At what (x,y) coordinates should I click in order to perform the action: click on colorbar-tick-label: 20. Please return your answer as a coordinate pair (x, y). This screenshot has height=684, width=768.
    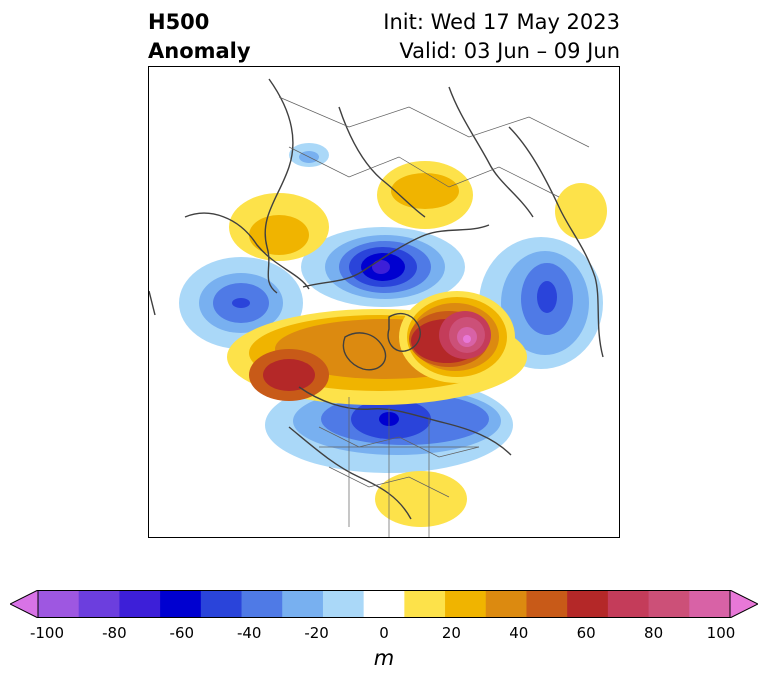
    Looking at the image, I should click on (451, 633).